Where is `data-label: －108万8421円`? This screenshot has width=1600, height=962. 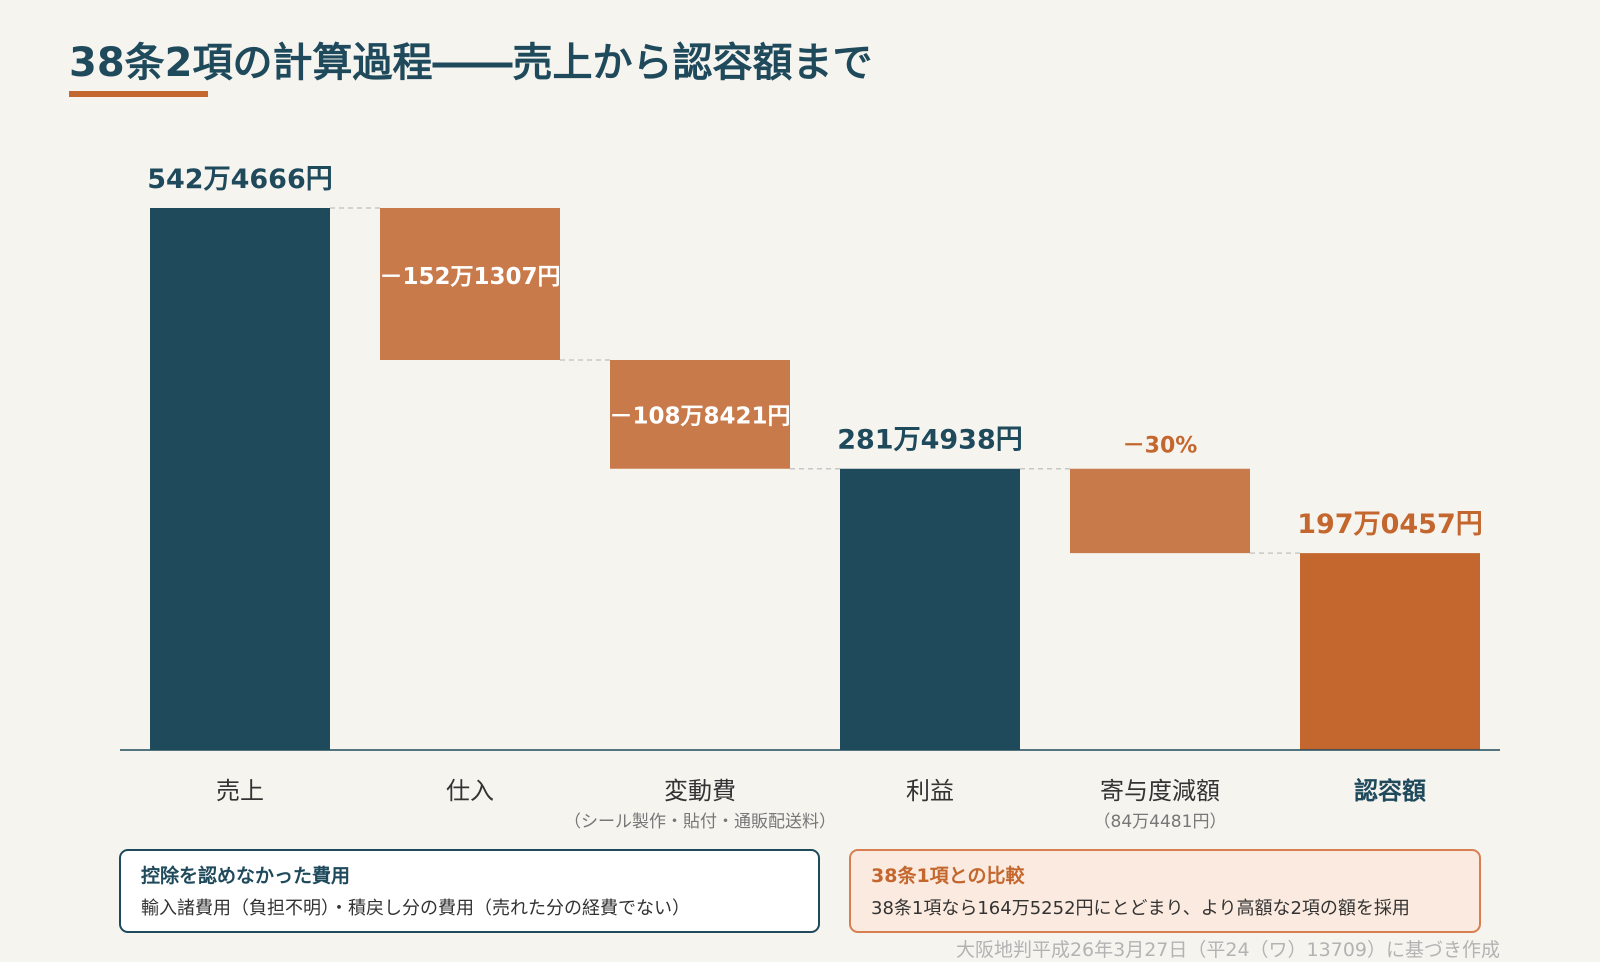
data-label: －108万8421円 is located at coordinates (699, 416).